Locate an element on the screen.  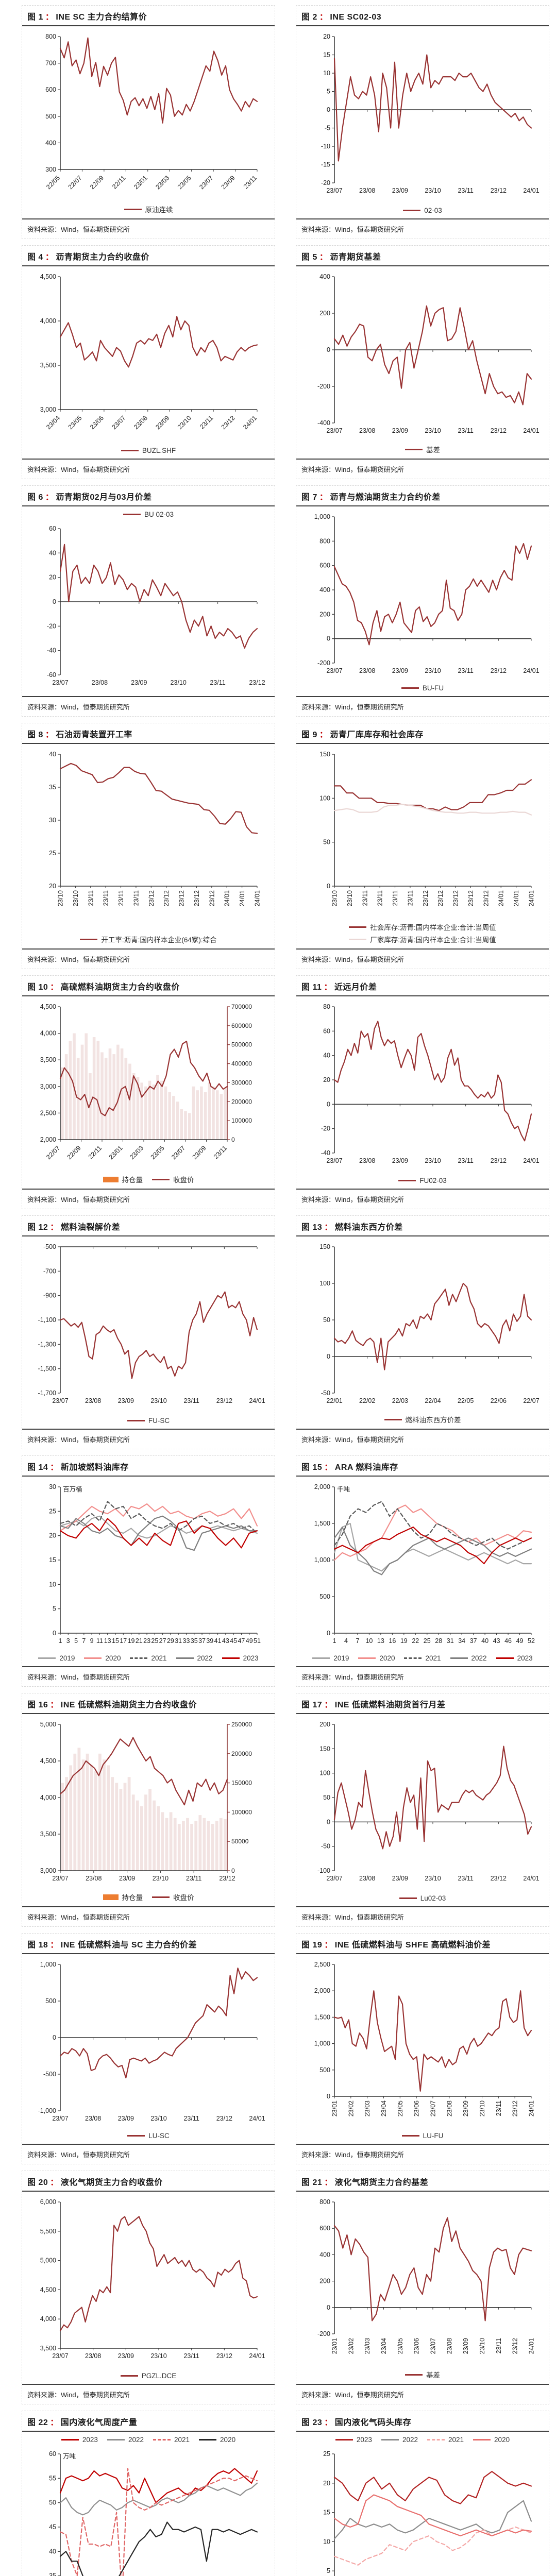
svg-text: 1,500 is located at coordinates (322, 2017).